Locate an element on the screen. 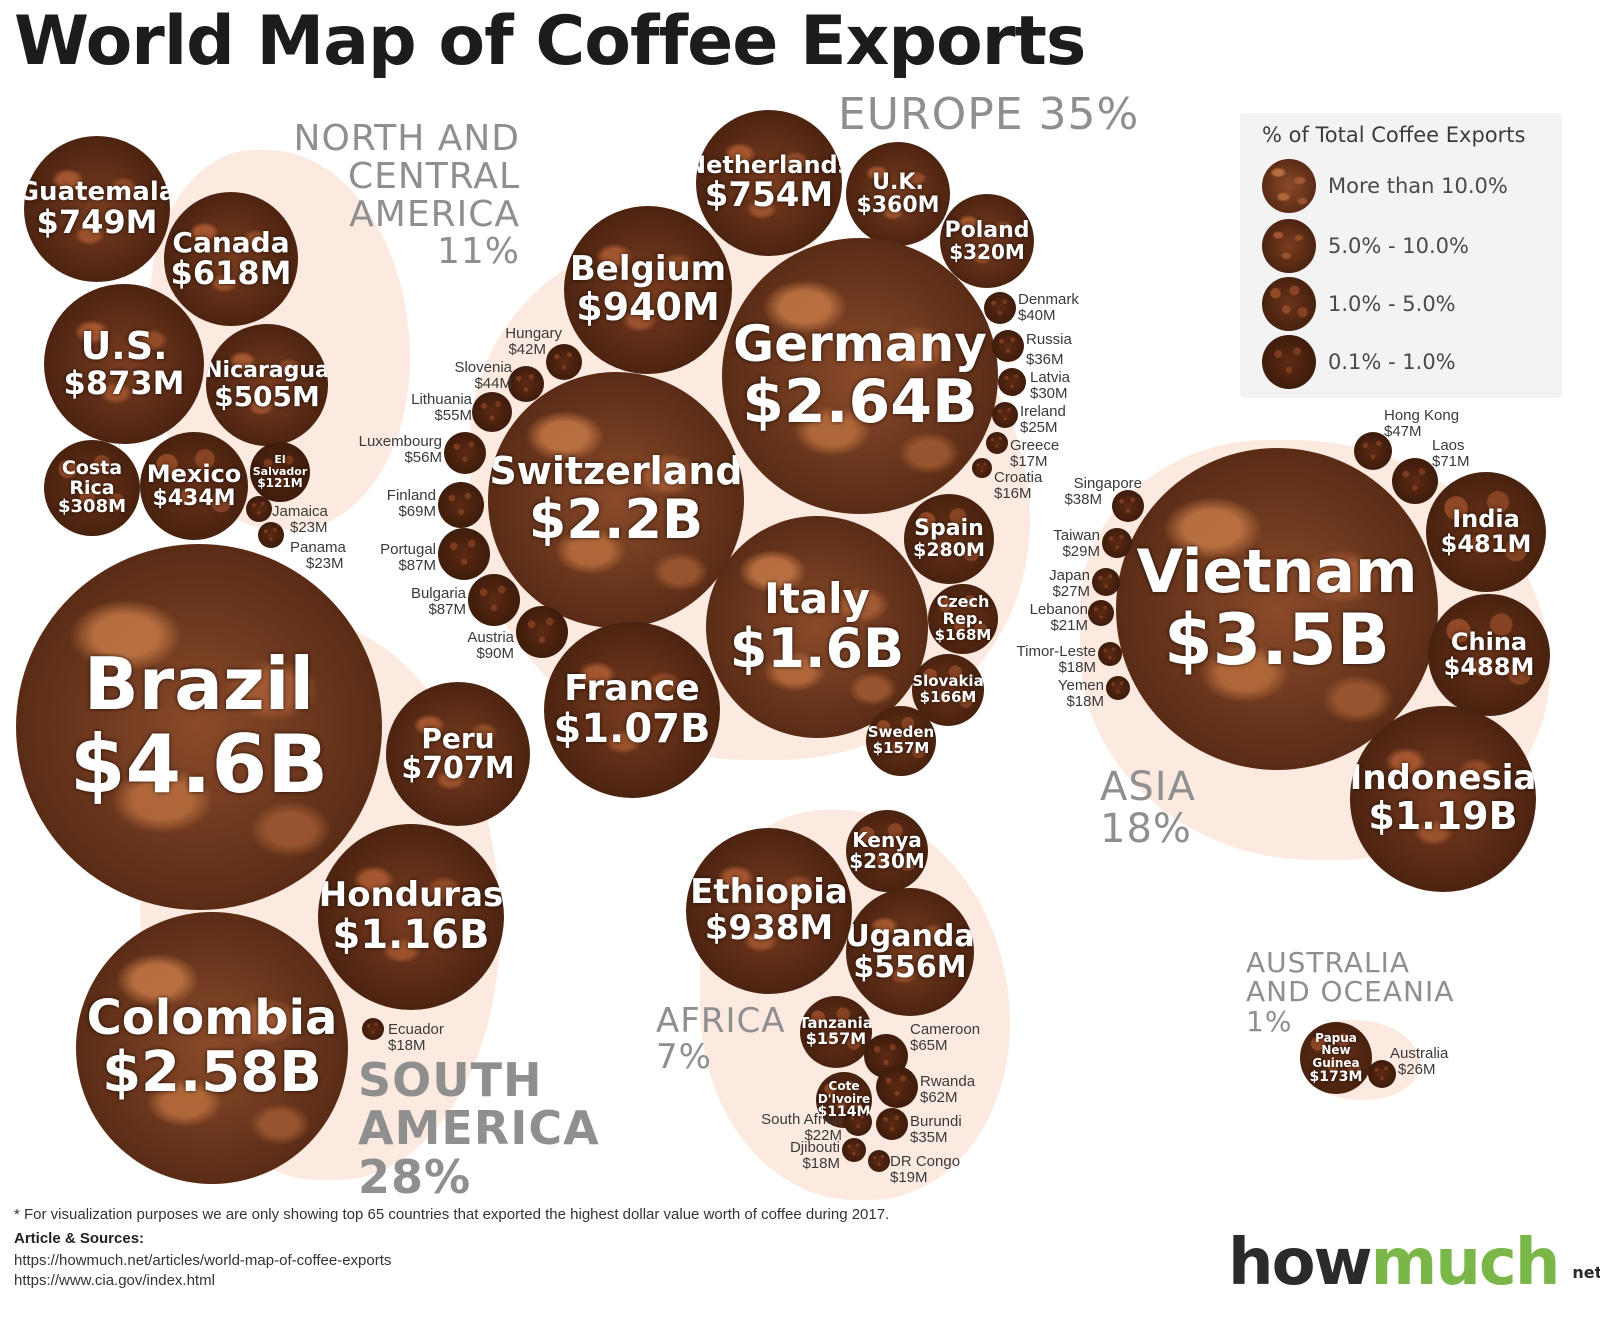 This screenshot has height=1323, width=1600. label-laos: Laos $71M is located at coordinates (1451, 453).